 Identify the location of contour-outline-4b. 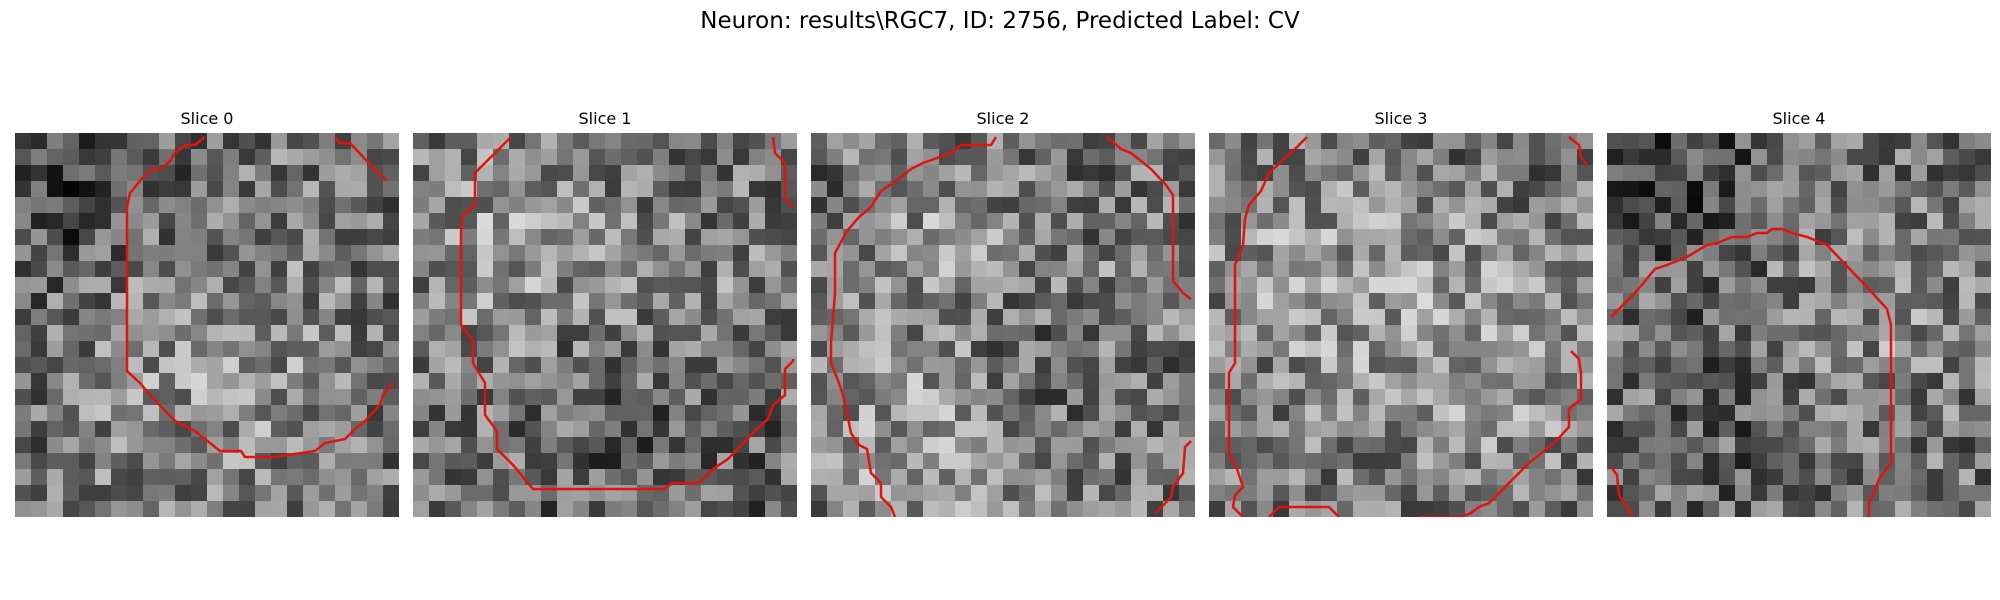
(1622, 491).